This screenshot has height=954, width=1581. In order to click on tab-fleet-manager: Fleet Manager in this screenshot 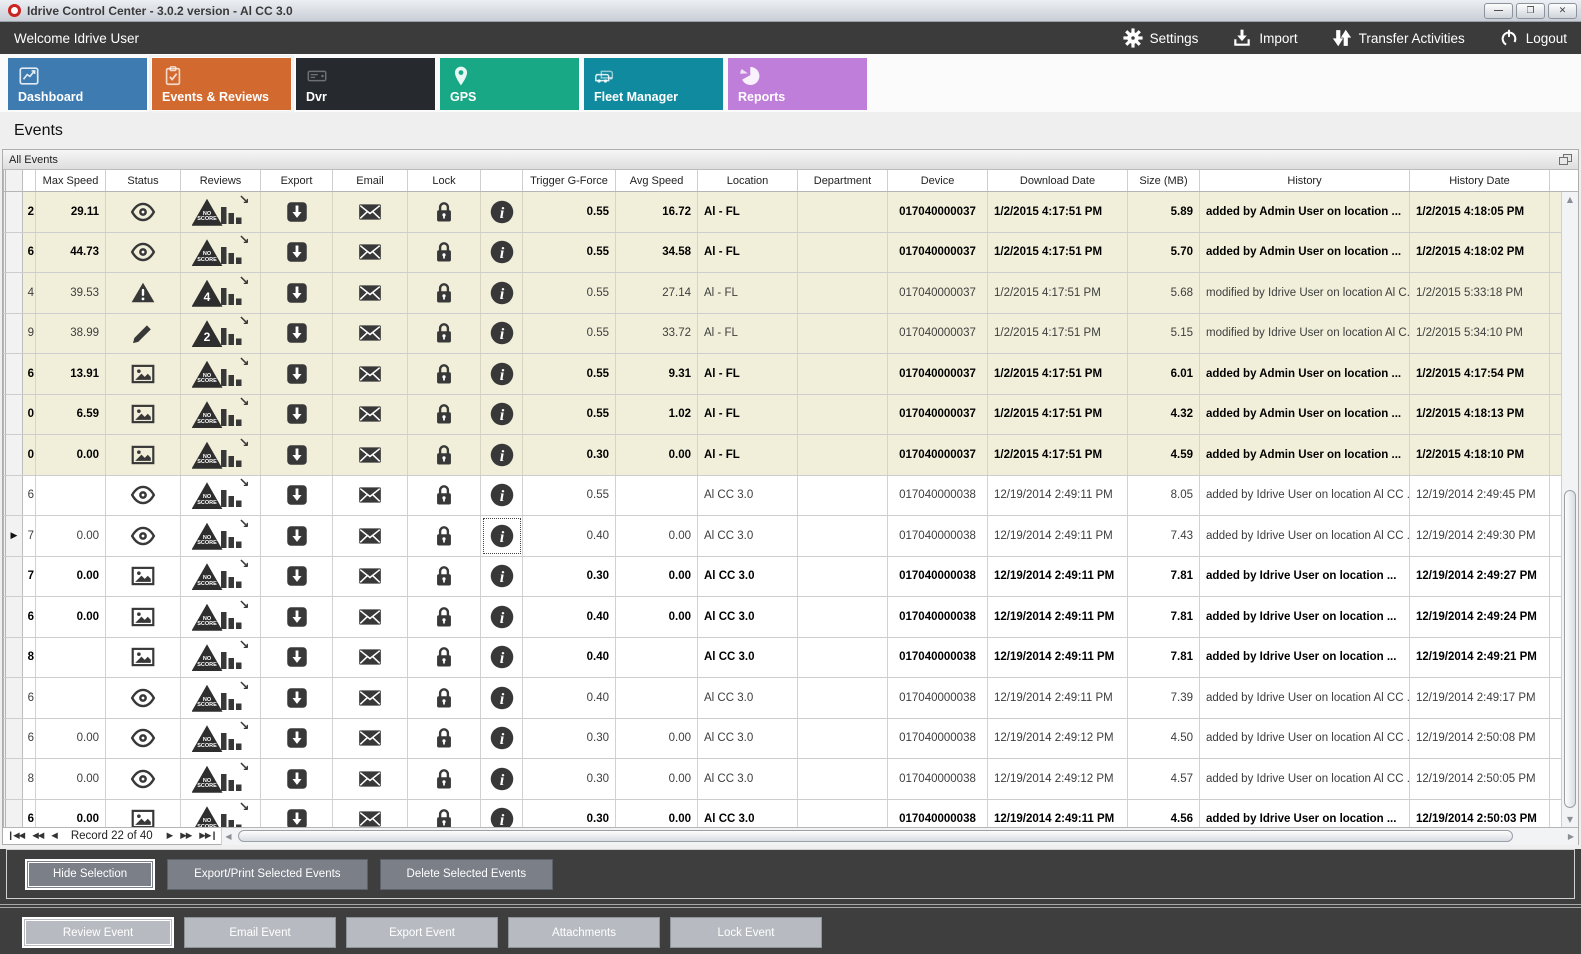, I will do `click(653, 84)`.